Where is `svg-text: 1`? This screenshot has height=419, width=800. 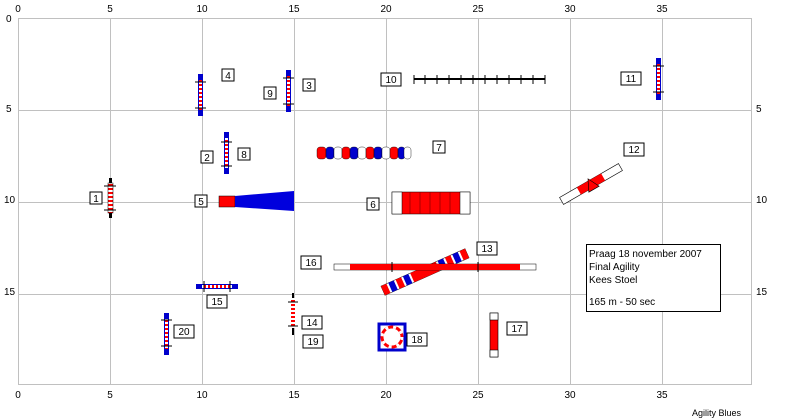 svg-text: 1 is located at coordinates (96, 199).